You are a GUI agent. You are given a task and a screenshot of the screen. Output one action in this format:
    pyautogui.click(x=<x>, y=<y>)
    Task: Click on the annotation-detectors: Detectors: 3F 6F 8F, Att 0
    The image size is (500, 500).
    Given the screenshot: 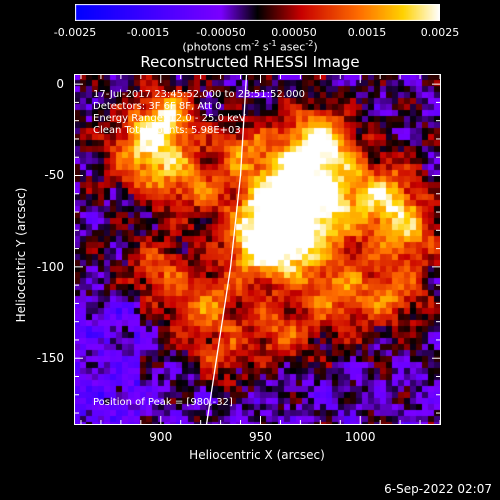 What is the action you would take?
    pyautogui.click(x=157, y=106)
    